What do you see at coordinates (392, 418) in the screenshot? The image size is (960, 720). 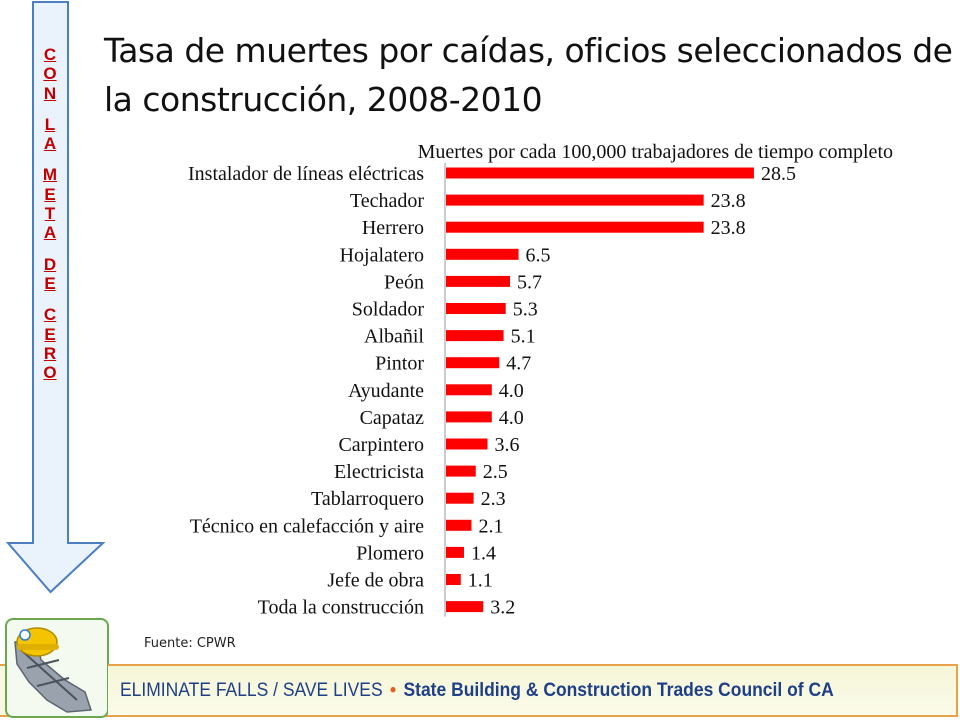 I see `category-label: Capataz` at bounding box center [392, 418].